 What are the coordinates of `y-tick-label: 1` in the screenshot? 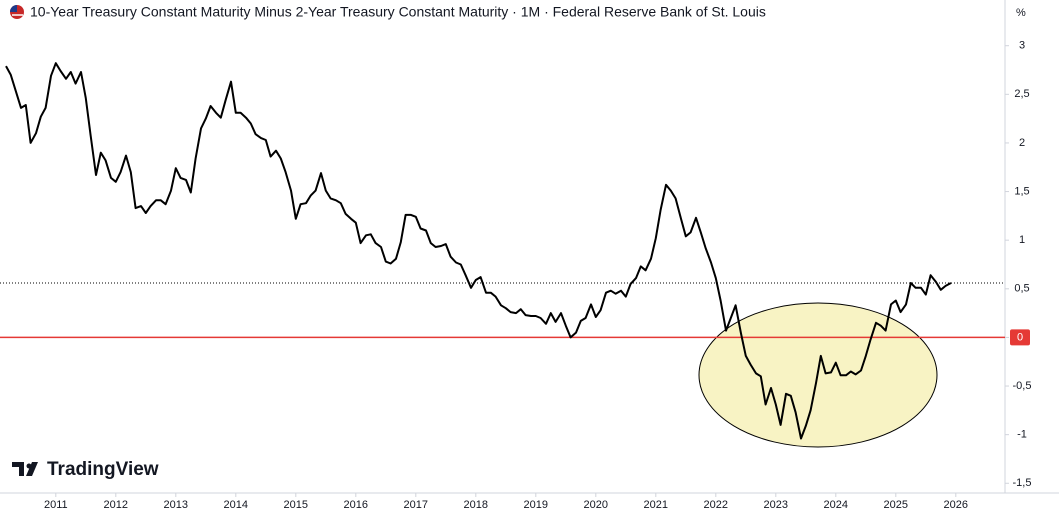 It's located at (1022, 240).